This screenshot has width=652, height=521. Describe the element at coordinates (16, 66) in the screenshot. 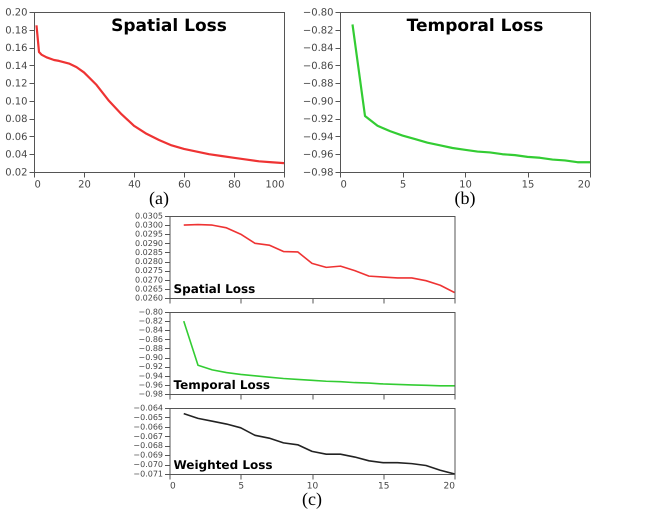

I see `y-tick-label: 0.14` at that location.